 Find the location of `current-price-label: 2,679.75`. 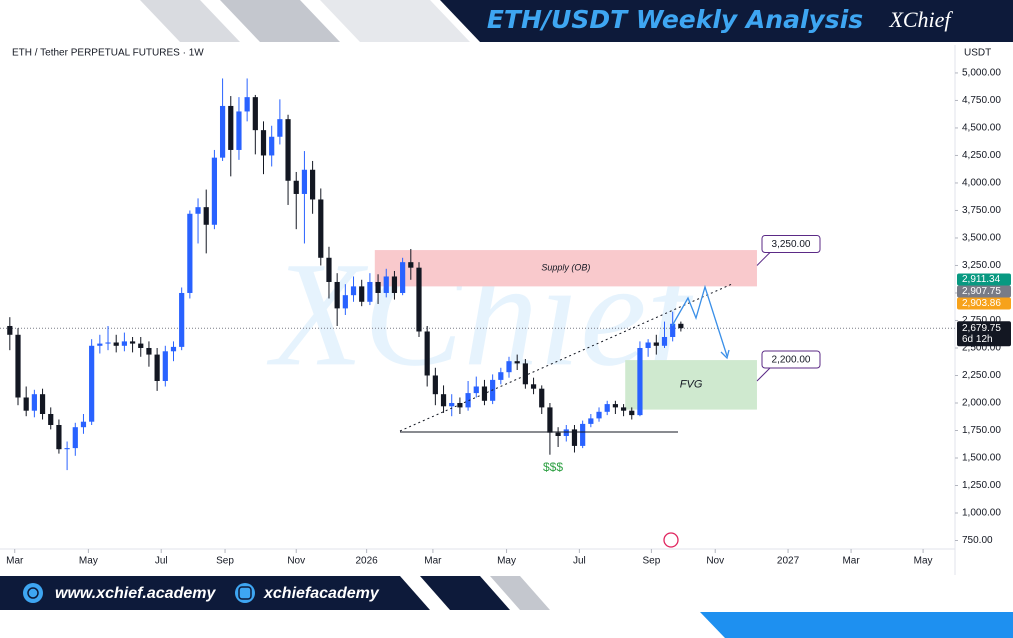

current-price-label: 2,679.75 is located at coordinates (981, 328).